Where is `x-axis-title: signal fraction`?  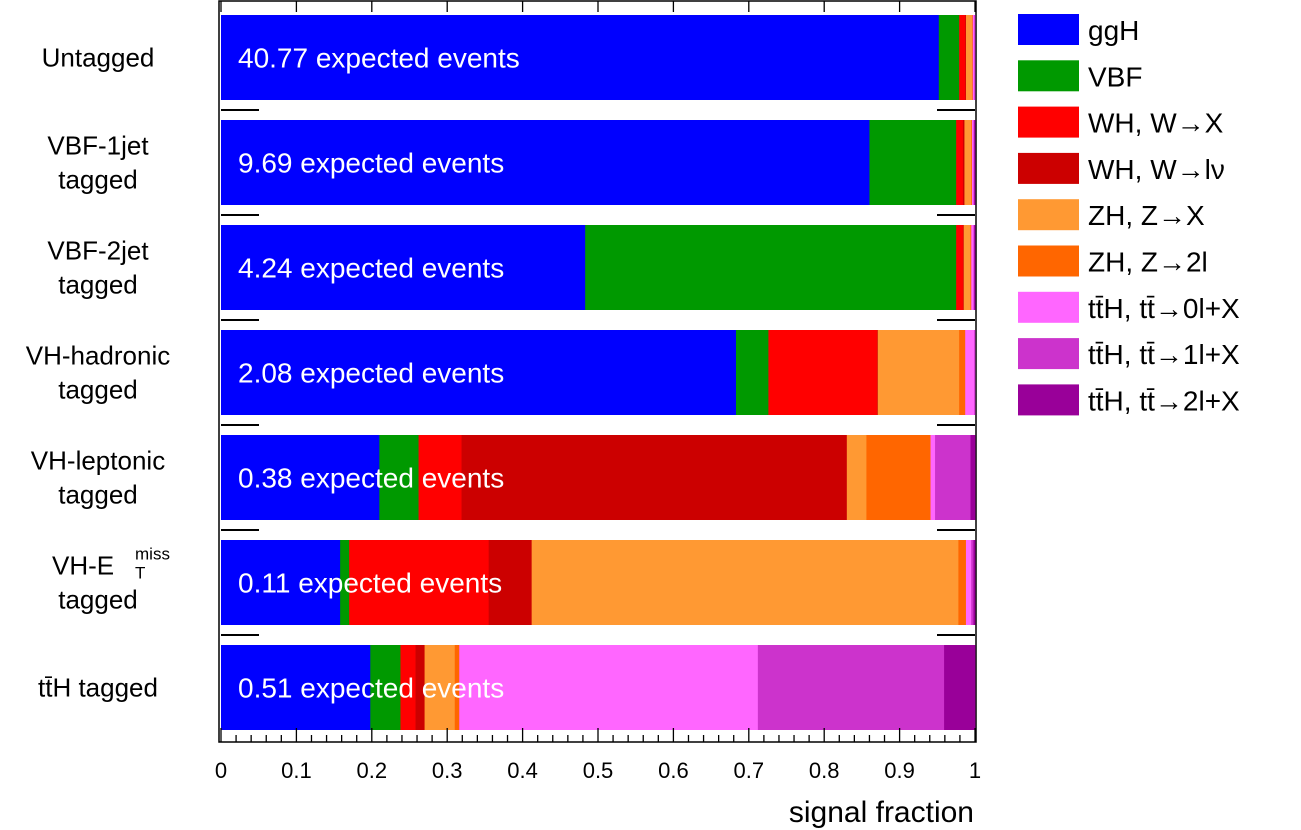 x-axis-title: signal fraction is located at coordinates (881, 812).